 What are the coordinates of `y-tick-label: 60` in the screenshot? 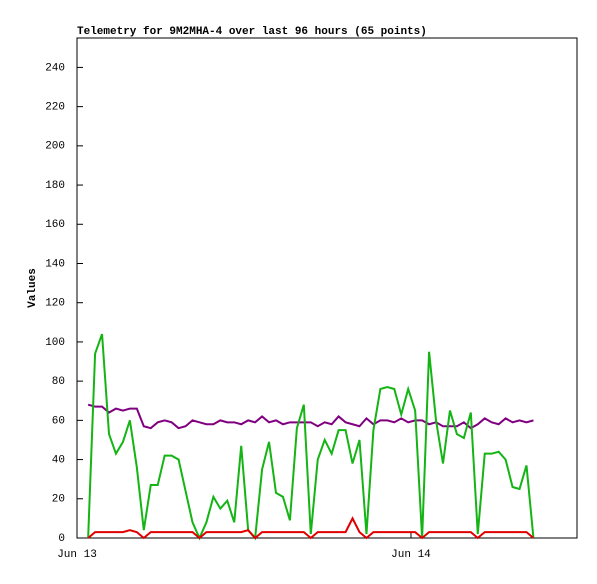 It's located at (58, 421).